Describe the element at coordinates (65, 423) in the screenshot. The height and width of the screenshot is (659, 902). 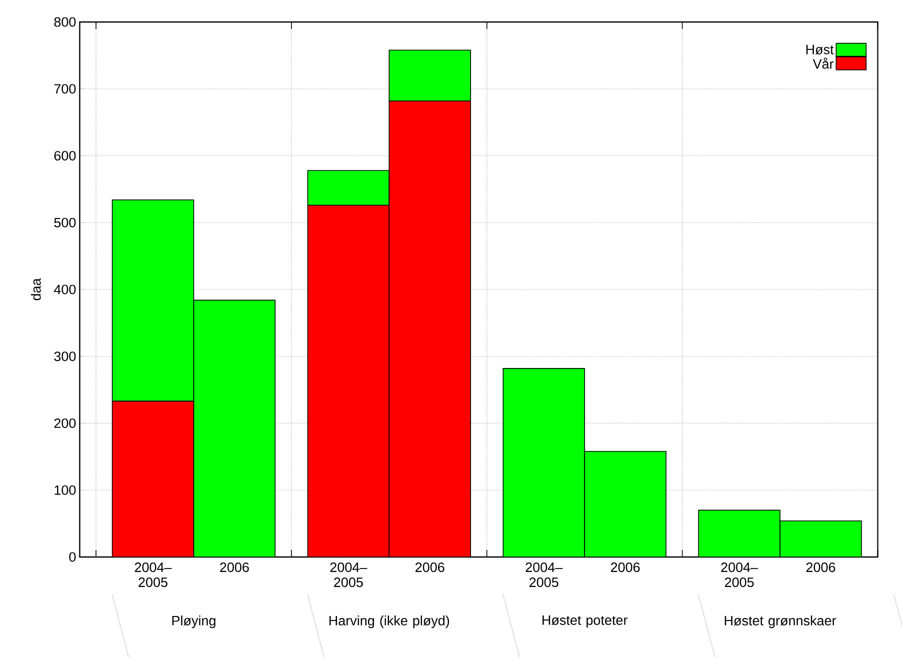
I see `y-tick-label: 200` at that location.